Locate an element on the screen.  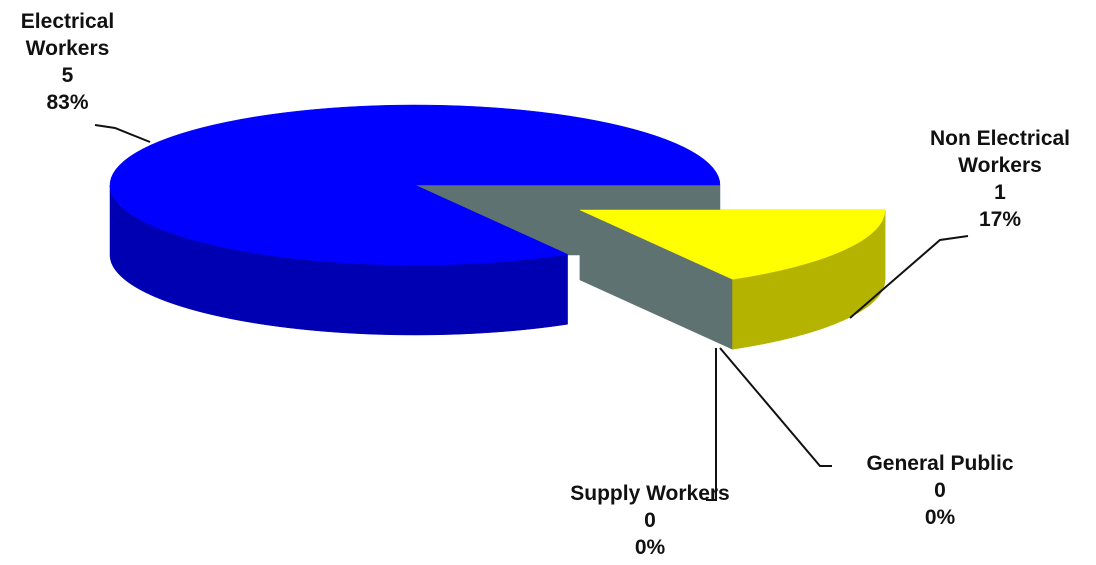
slice-name: Non Electrical Workers is located at coordinates (1000, 152).